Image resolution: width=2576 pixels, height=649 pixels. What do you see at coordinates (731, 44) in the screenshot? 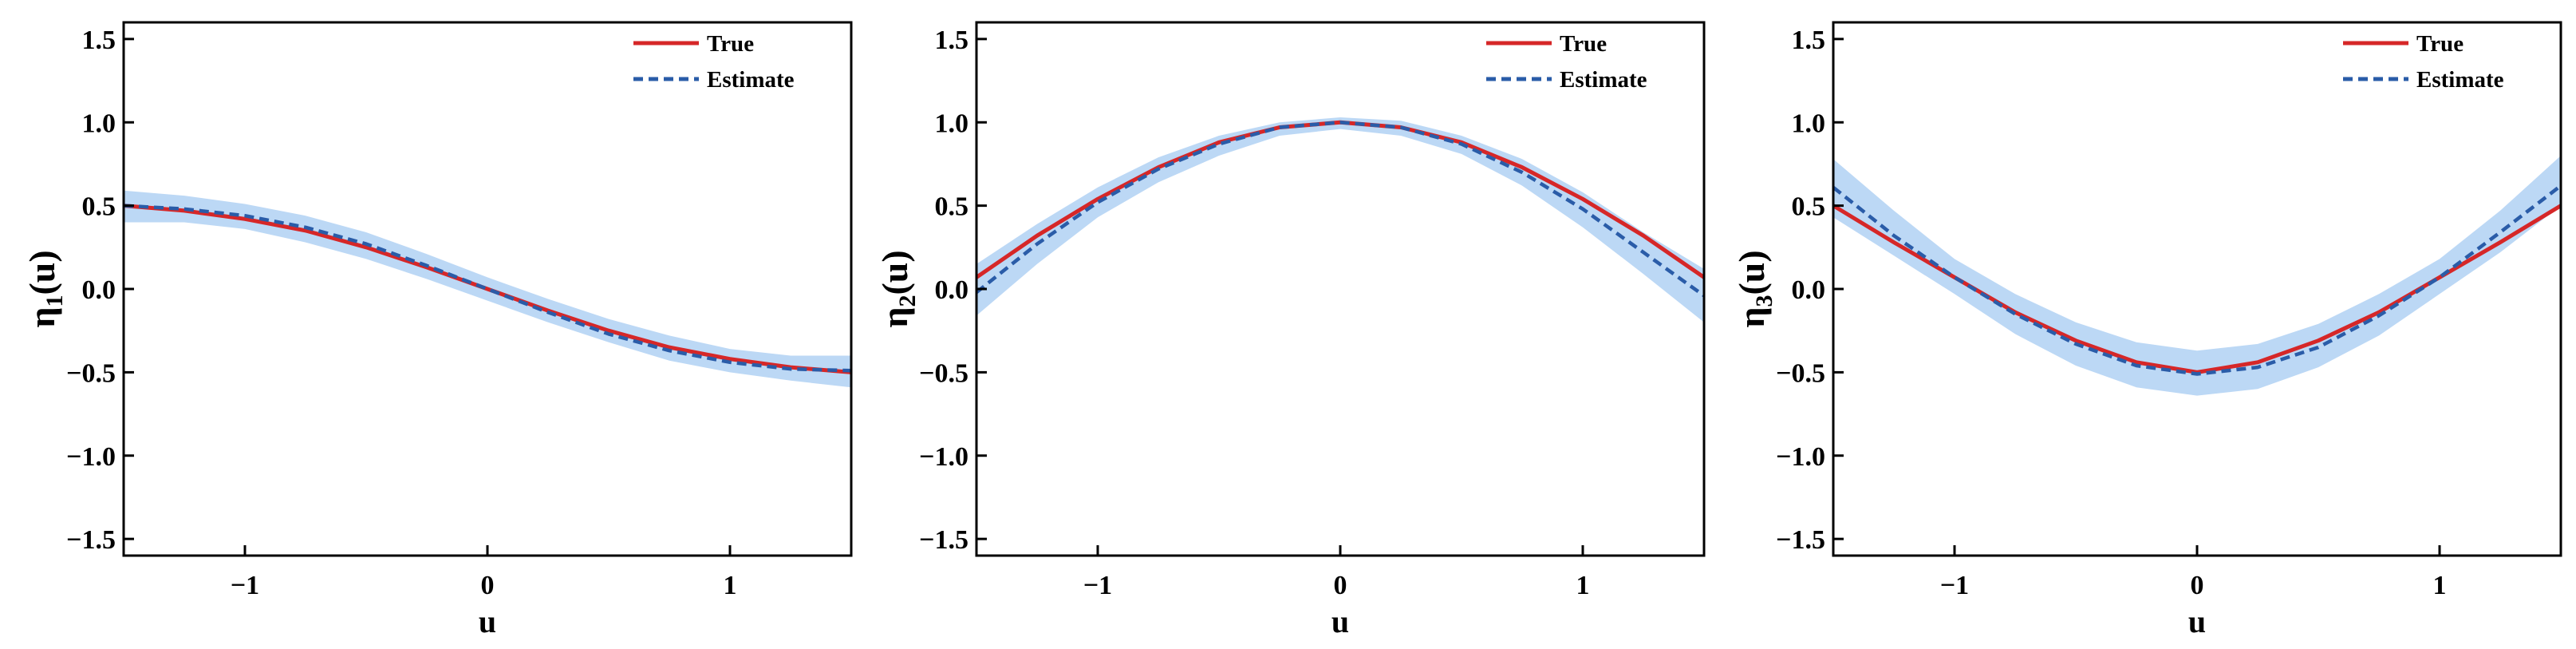
I see `legend-true-label-1: True` at bounding box center [731, 44].